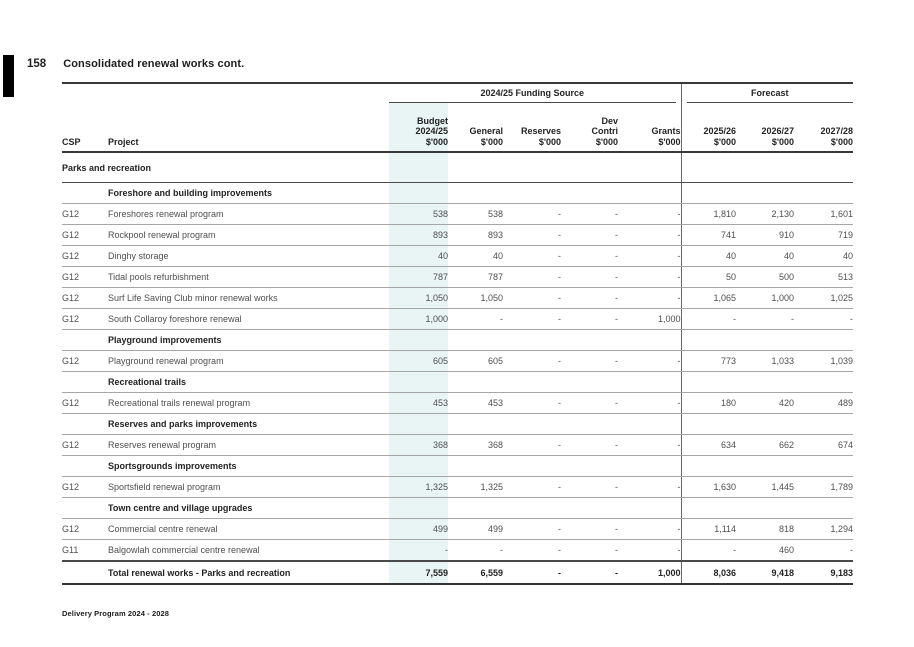 This screenshot has height=647, width=914. I want to click on subsection-row: Town centre and village upgrades, so click(458, 508).